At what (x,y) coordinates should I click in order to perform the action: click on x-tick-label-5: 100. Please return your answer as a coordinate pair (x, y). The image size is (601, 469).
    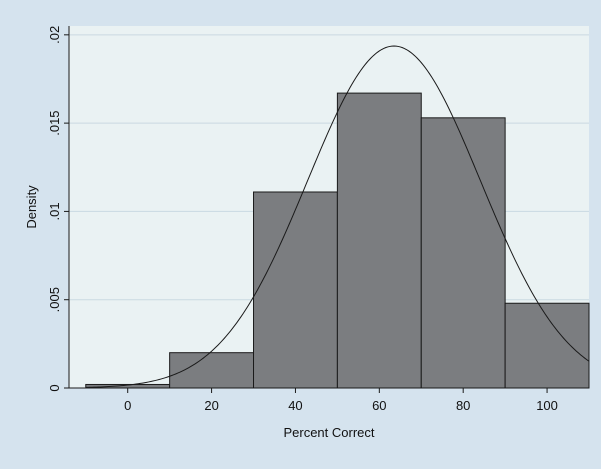
    Looking at the image, I should click on (547, 405).